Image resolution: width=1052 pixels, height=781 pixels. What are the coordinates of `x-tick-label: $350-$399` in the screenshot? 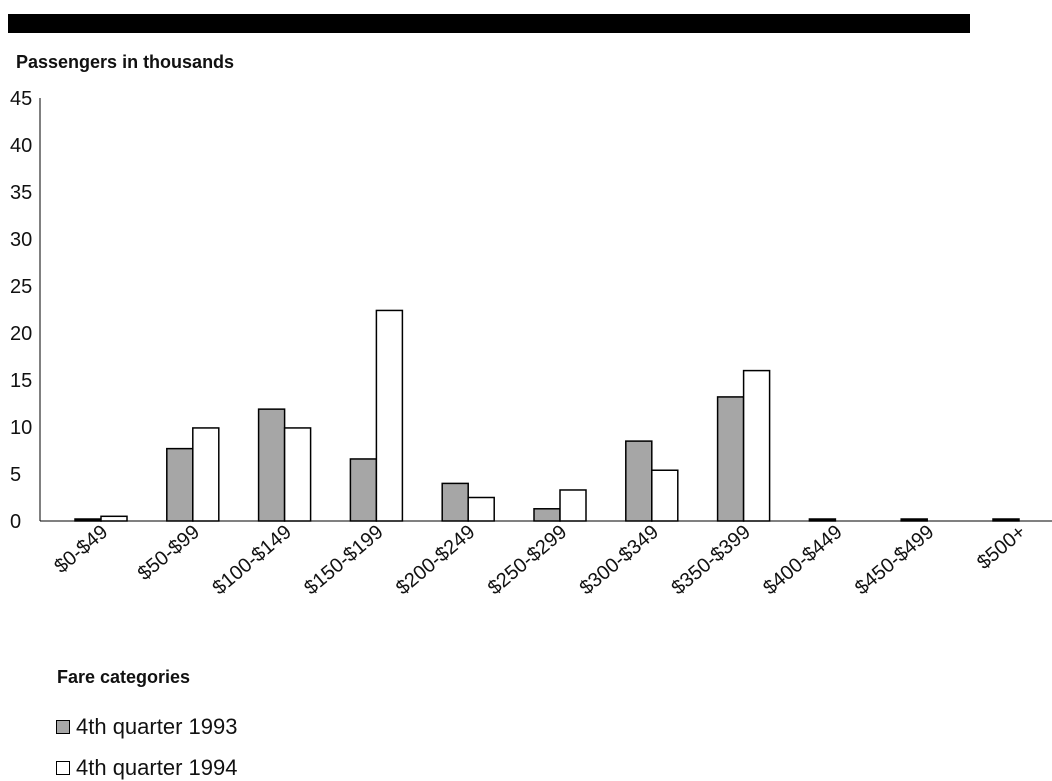 It's located at (710, 560).